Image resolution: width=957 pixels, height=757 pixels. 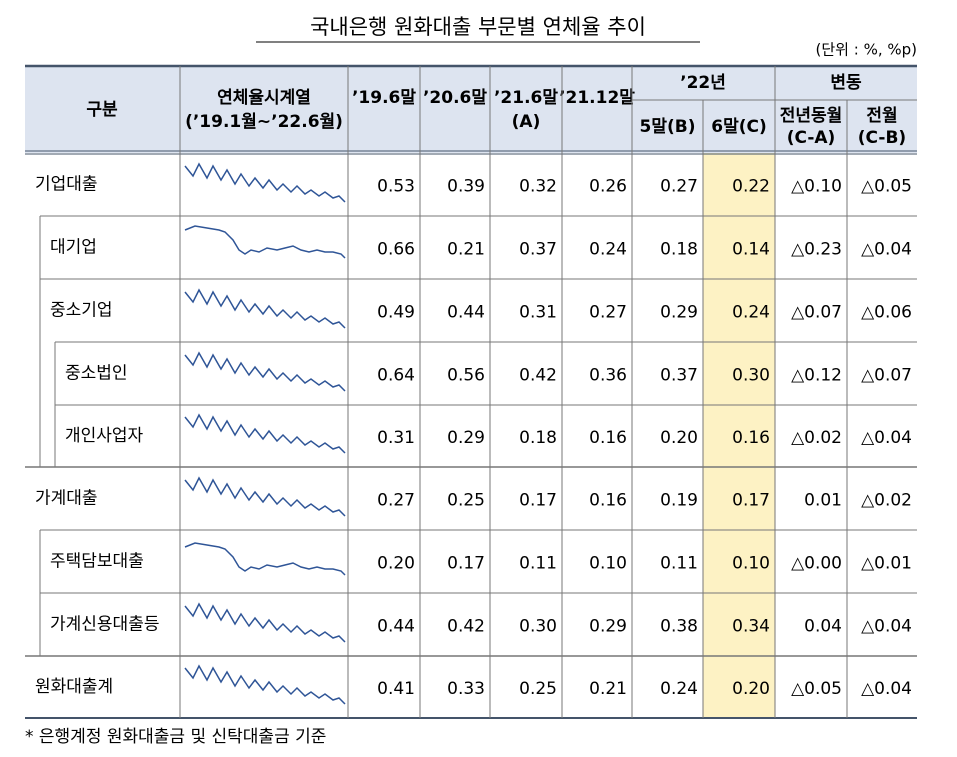 I want to click on header-cell: 전년동월, so click(x=811, y=116).